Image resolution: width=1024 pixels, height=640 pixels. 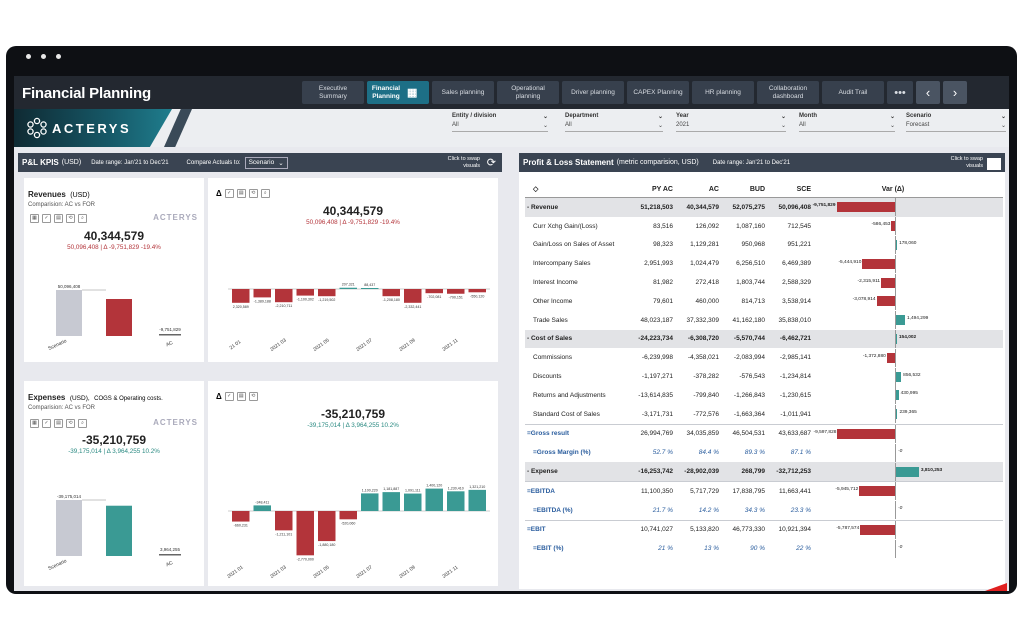 I want to click on variance-label: 178,060, so click(x=908, y=243).